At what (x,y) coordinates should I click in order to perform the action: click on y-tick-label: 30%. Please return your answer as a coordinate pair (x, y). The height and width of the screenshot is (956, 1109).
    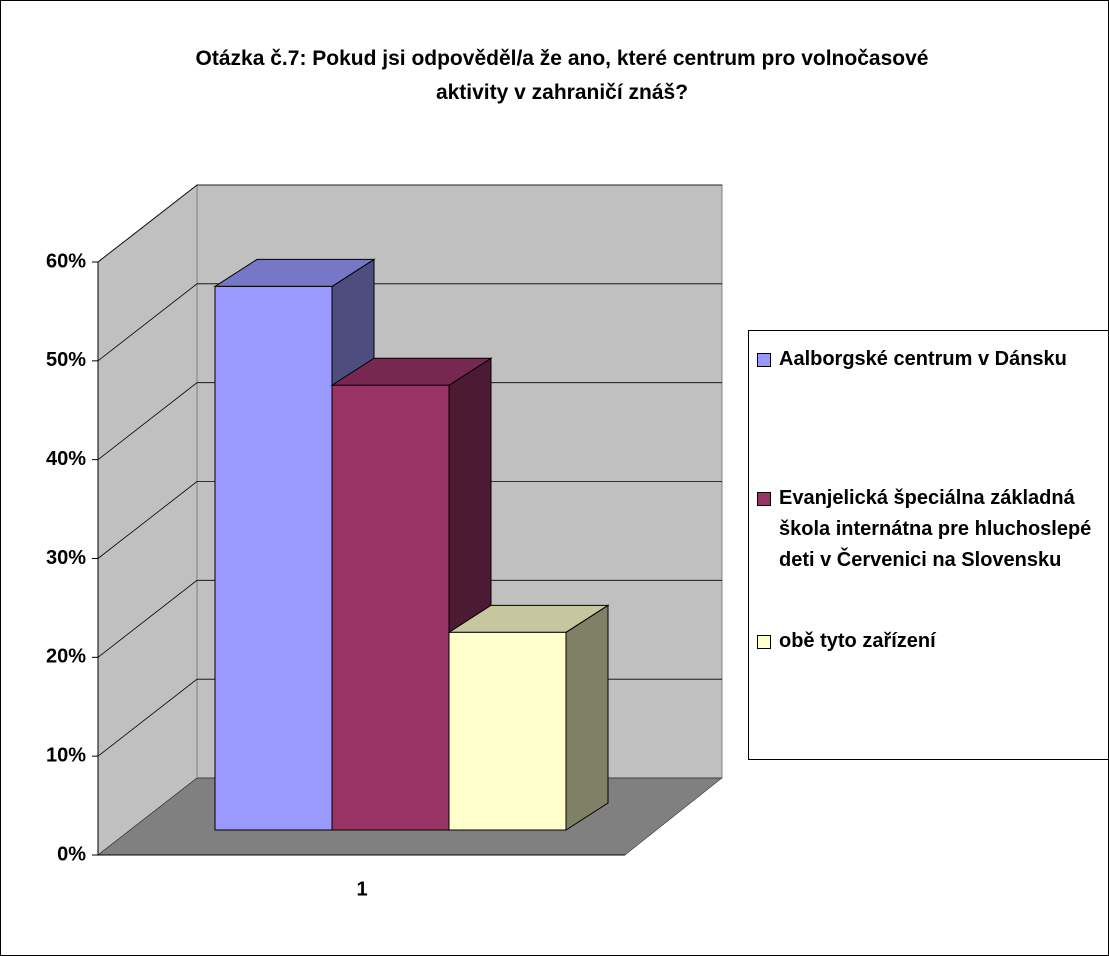
    Looking at the image, I should click on (66, 558).